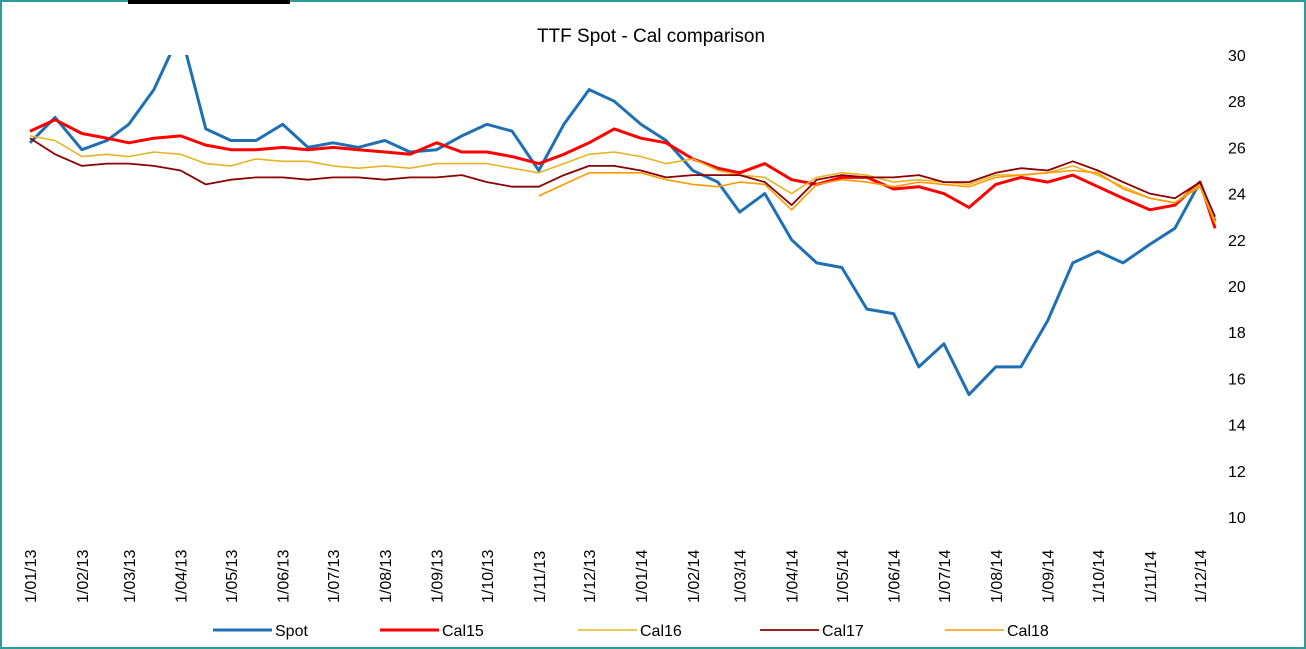  I want to click on chart-title: TTF Spot - Cal comparison, so click(651, 36).